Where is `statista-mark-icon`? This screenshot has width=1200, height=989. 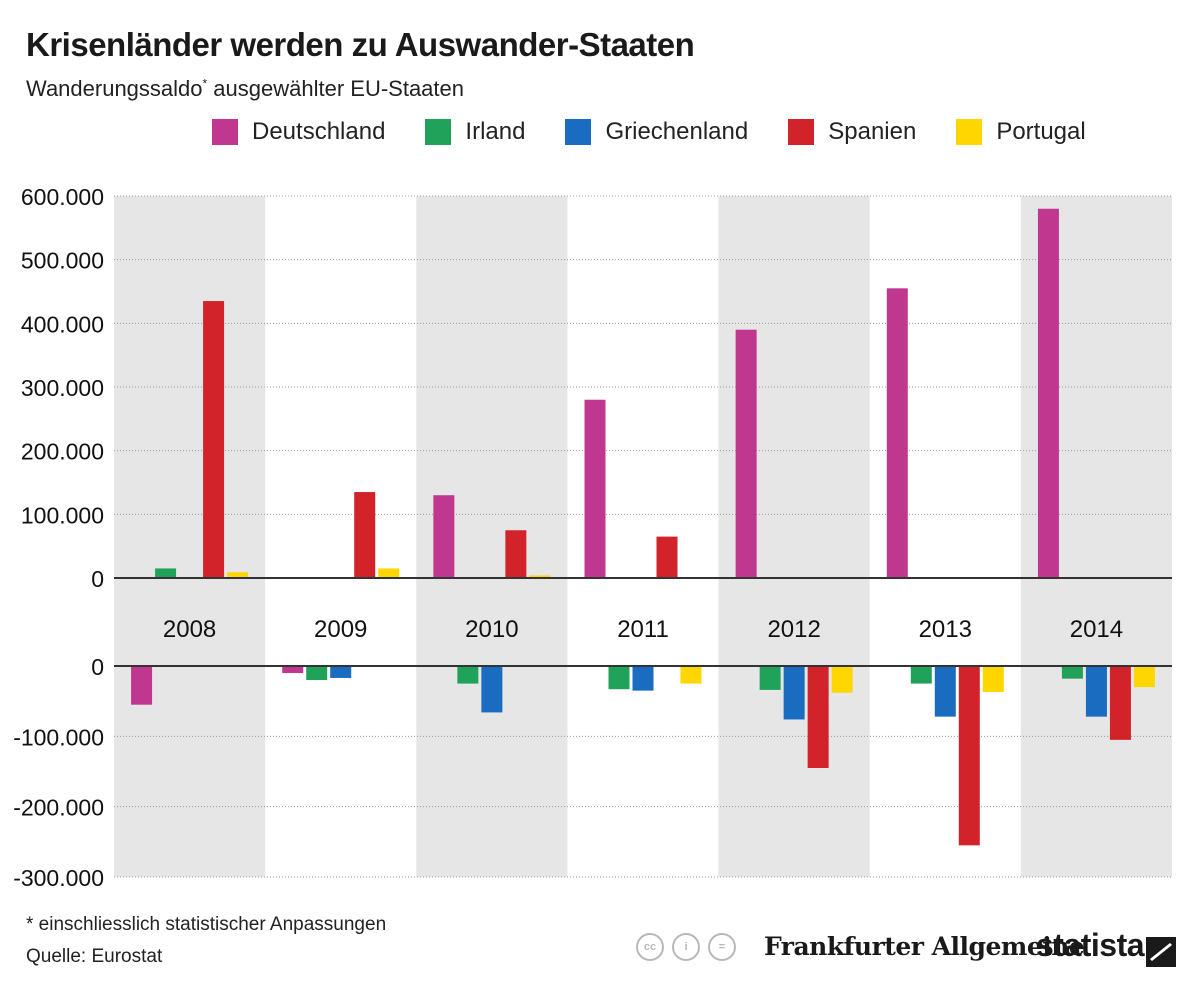 statista-mark-icon is located at coordinates (1161, 952).